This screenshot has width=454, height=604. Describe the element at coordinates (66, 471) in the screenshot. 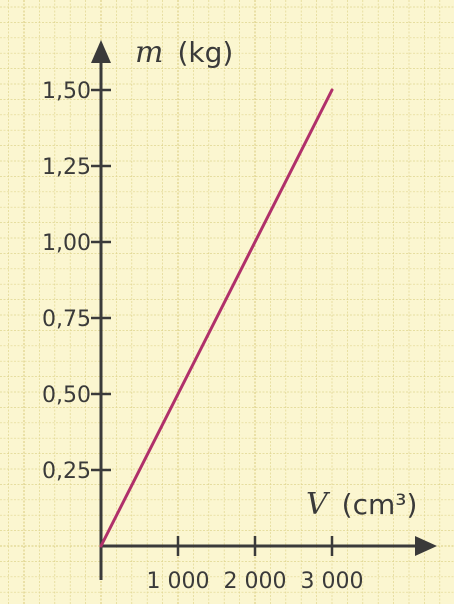

I see `y-tick-label: 0,25` at that location.